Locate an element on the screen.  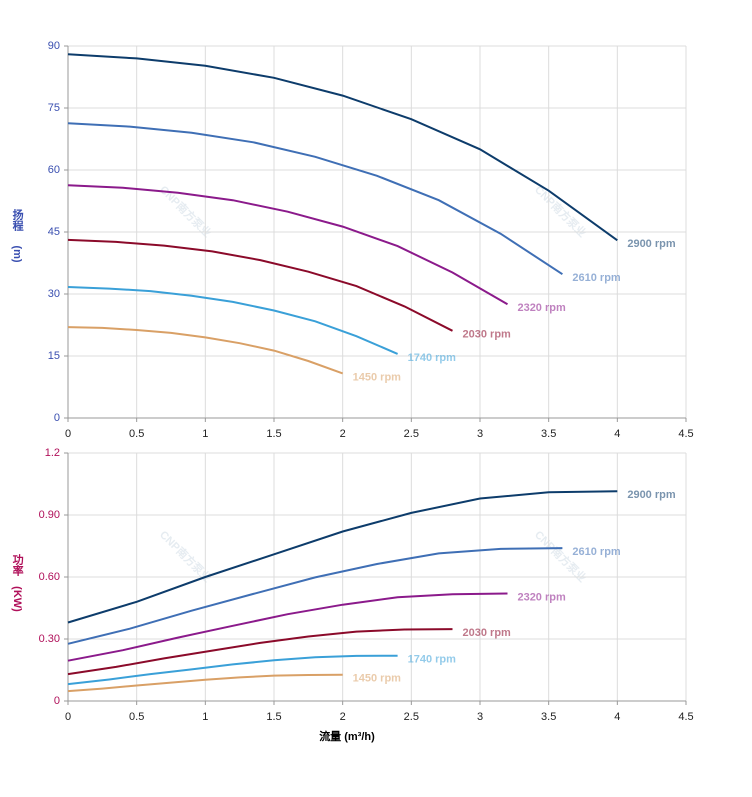
y-axis-label: 功率 is located at coordinates (17, 565).